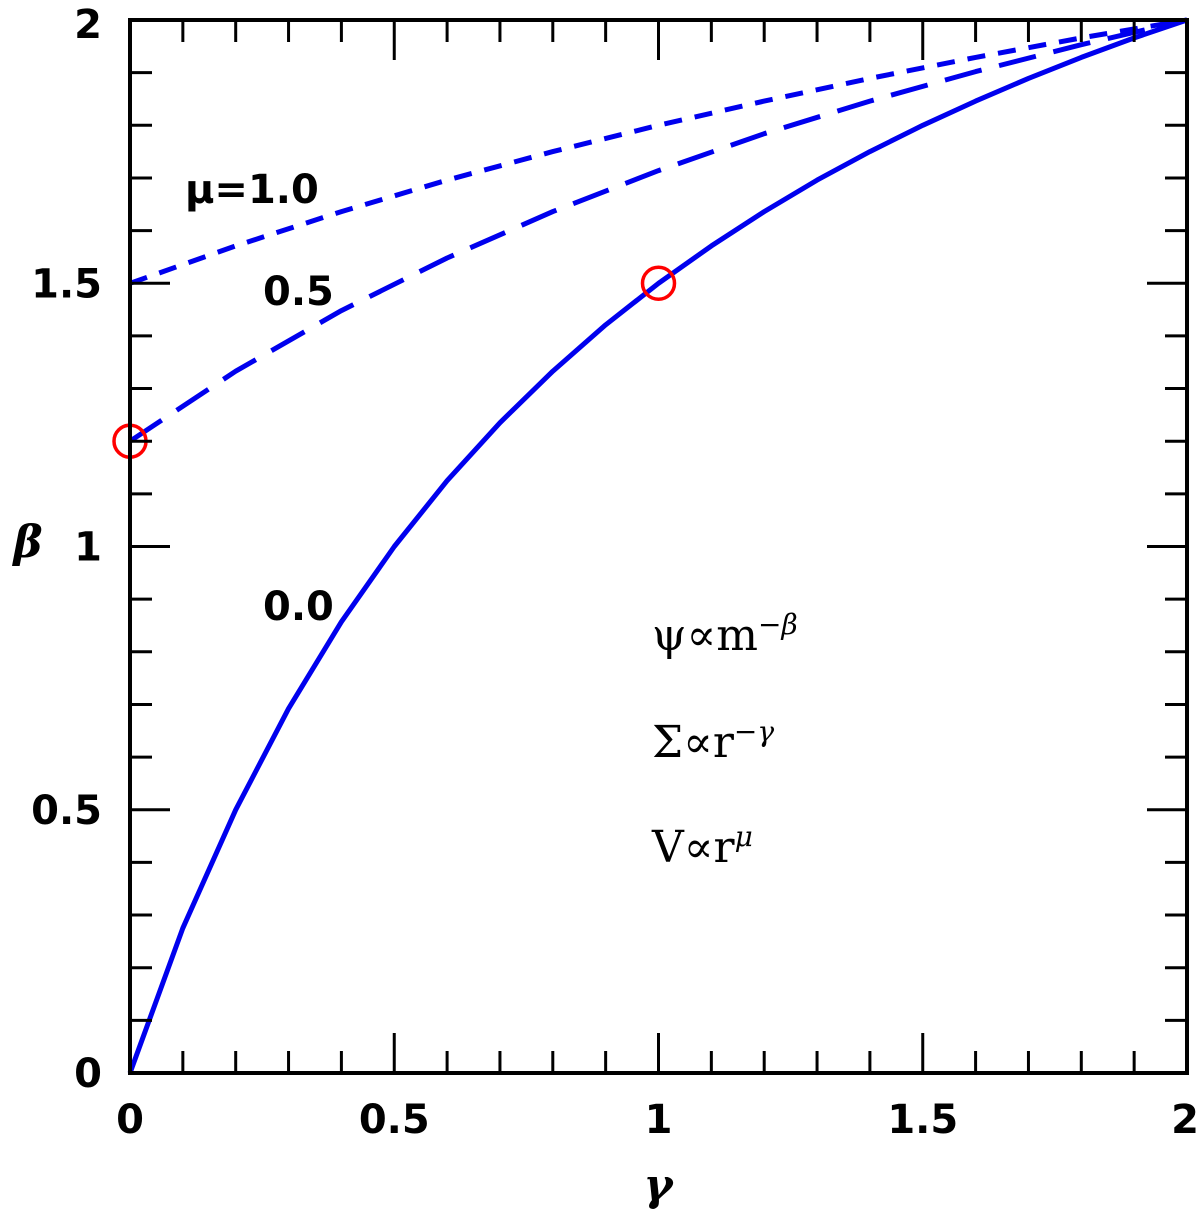 This screenshot has height=1220, width=1200. I want to click on legend-line-sigma: Σ∝r−γ, so click(713, 741).